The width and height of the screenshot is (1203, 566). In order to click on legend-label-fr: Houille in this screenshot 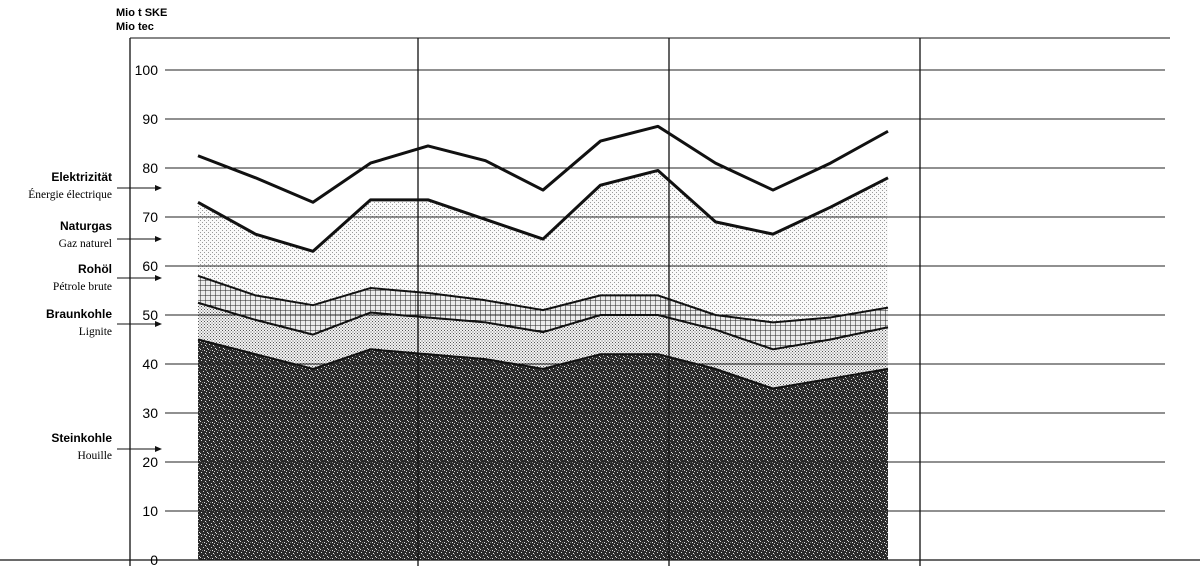, I will do `click(95, 456)`.